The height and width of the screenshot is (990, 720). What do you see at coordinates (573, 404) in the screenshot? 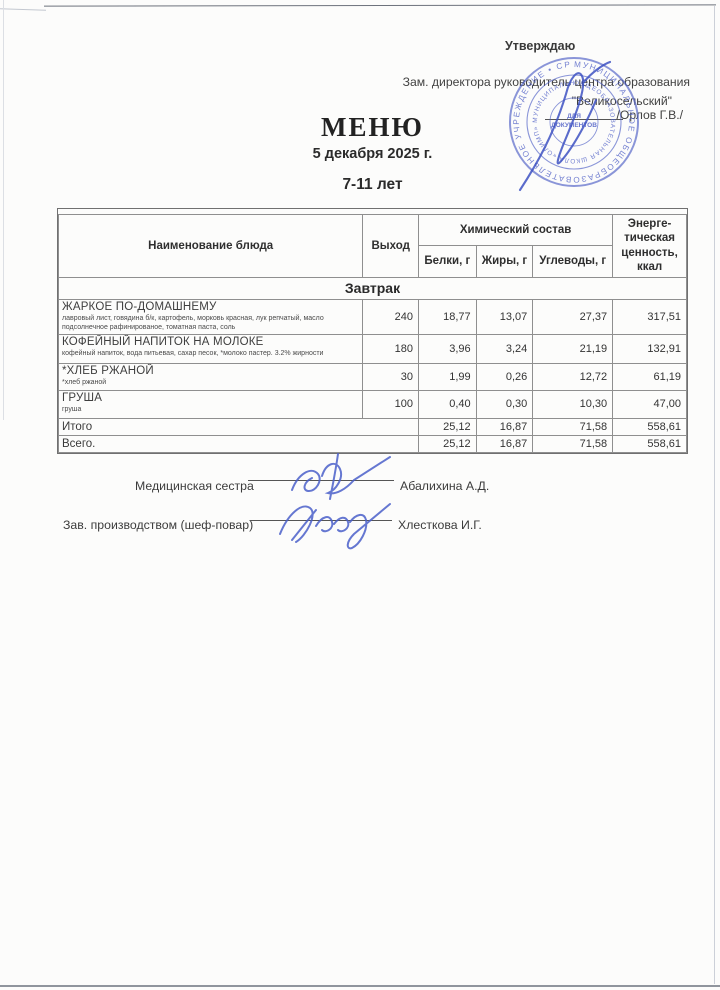
I see `dish-carbs: 10,30` at bounding box center [573, 404].